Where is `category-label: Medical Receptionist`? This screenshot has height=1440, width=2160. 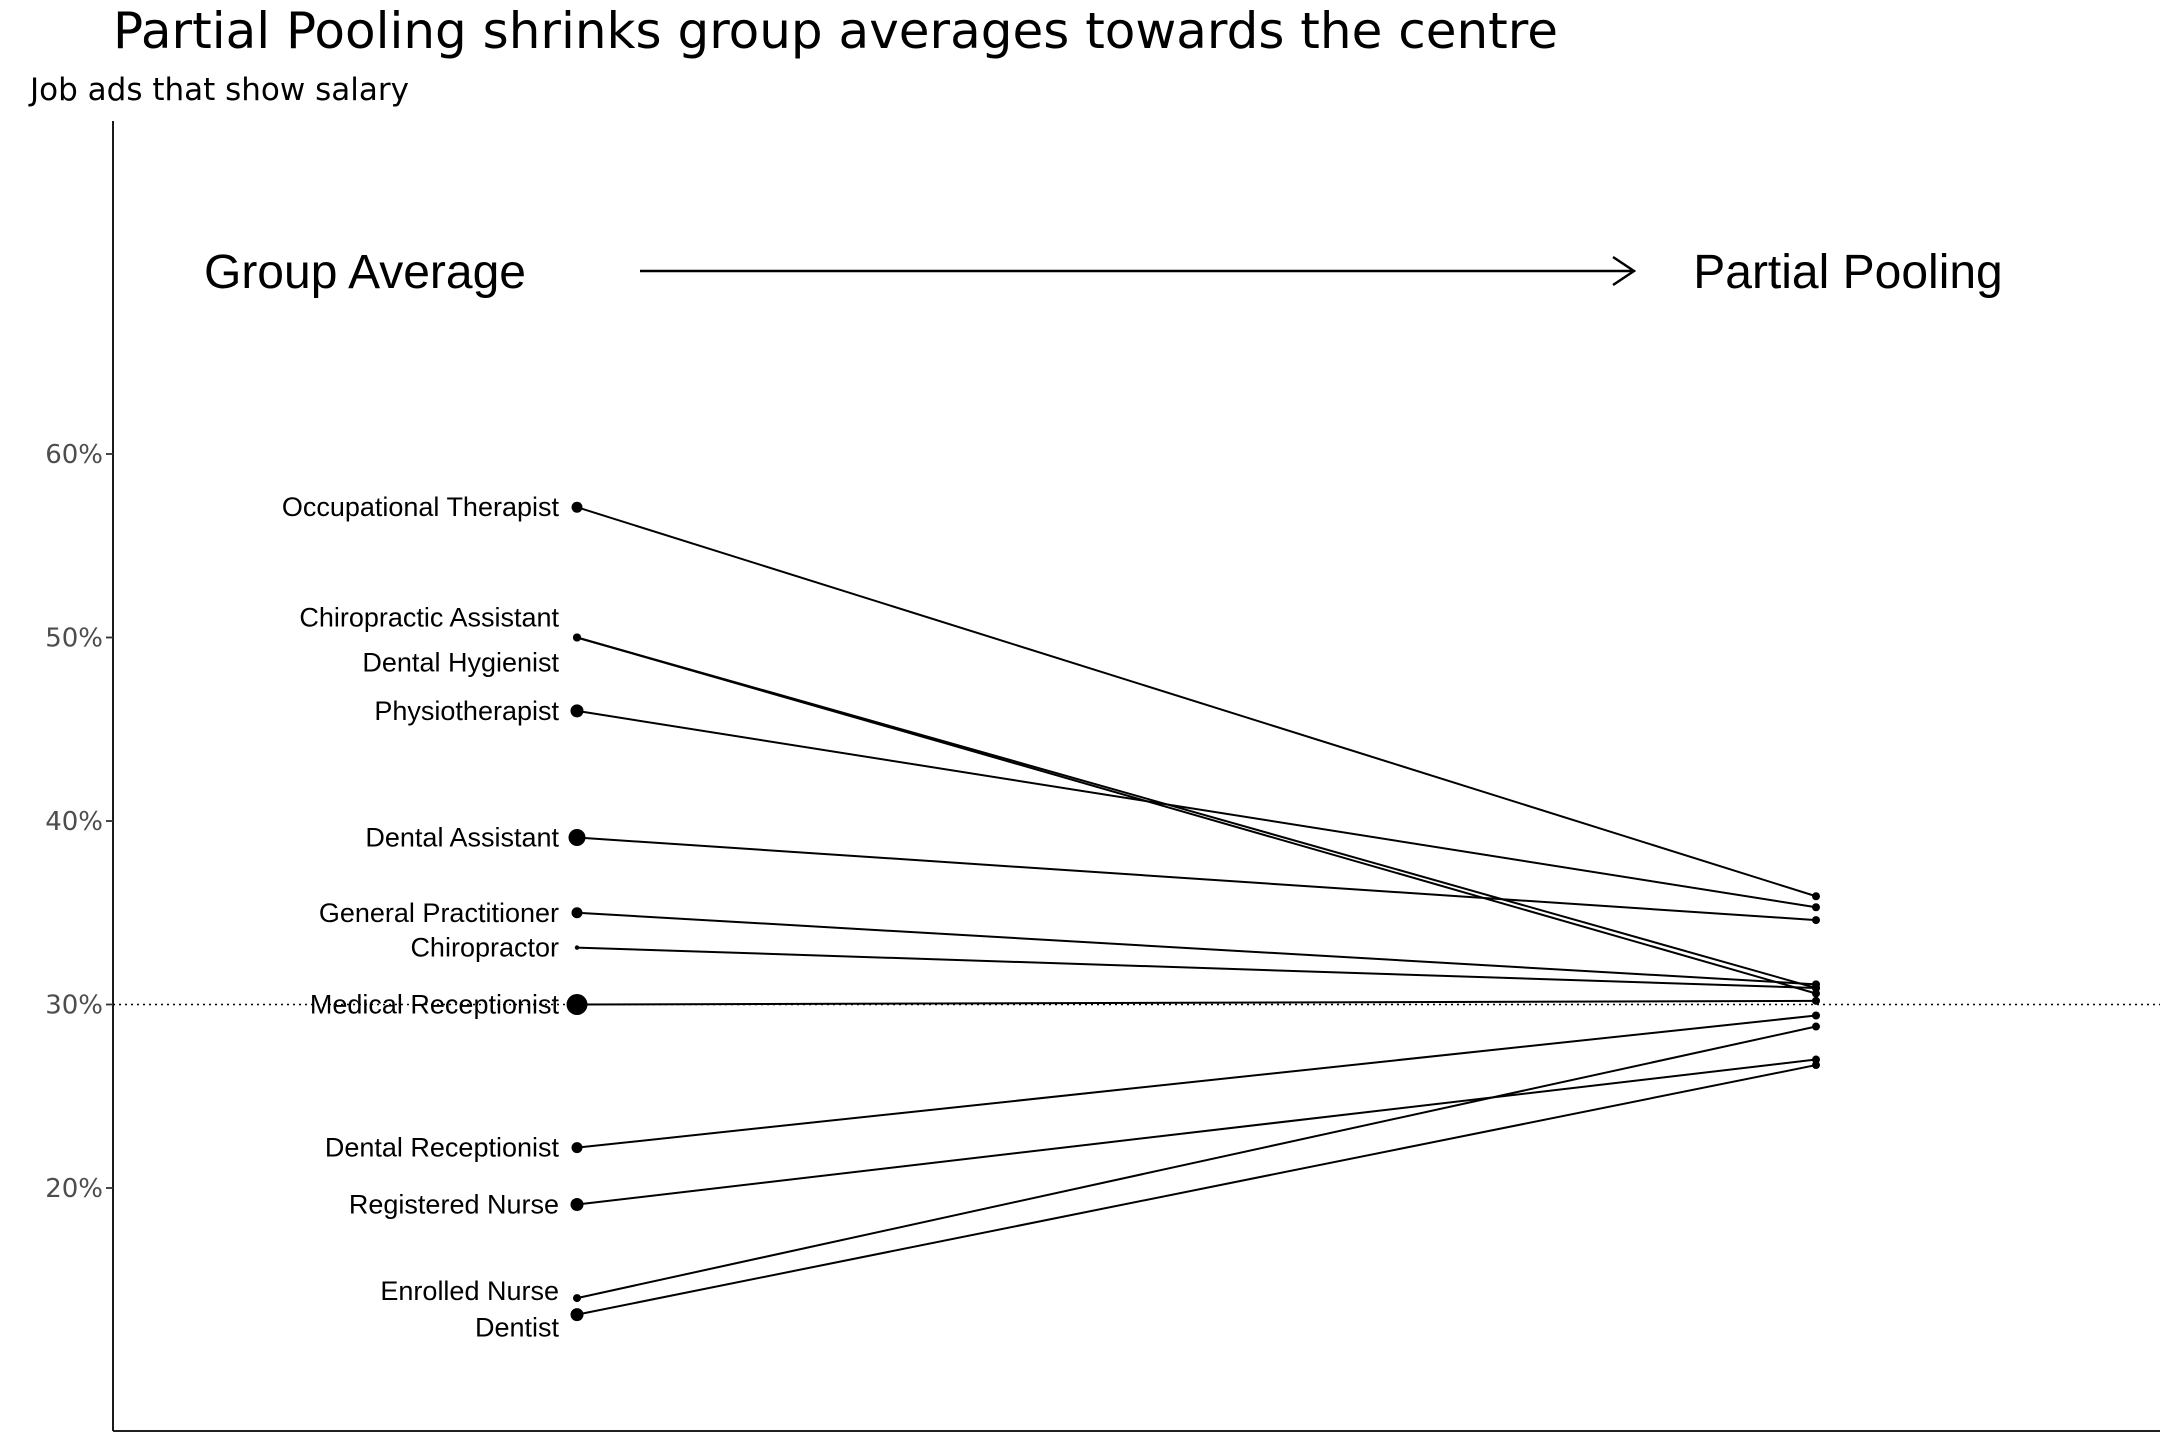 category-label: Medical Receptionist is located at coordinates (435, 1005).